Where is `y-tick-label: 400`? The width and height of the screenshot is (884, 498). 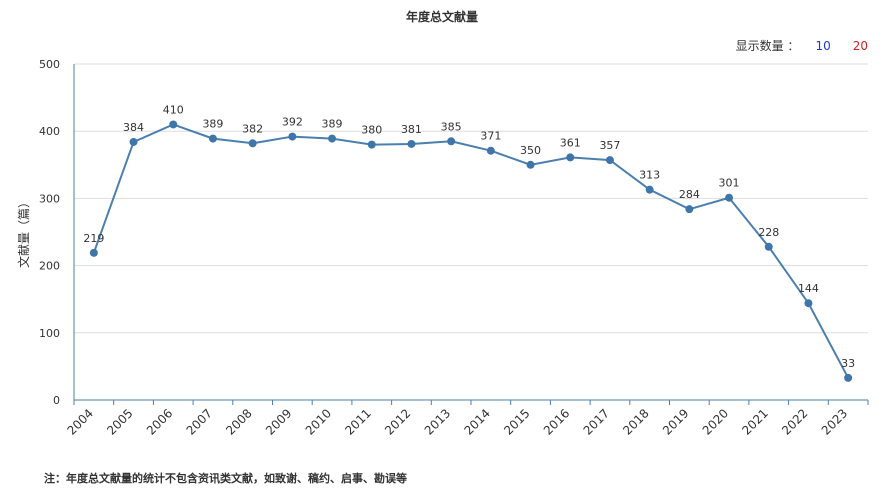 y-tick-label: 400 is located at coordinates (49, 131).